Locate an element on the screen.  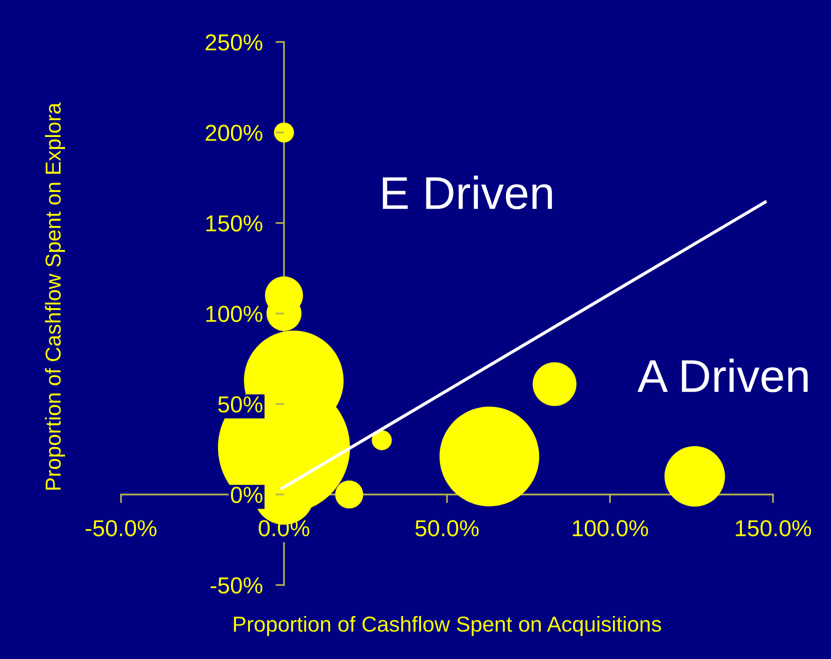
x-tick-label: 50.0% is located at coordinates (447, 528).